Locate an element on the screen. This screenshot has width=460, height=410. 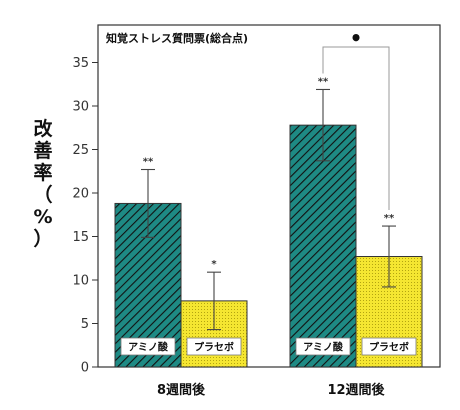
y-tick-label: 30 is located at coordinates (80, 107).